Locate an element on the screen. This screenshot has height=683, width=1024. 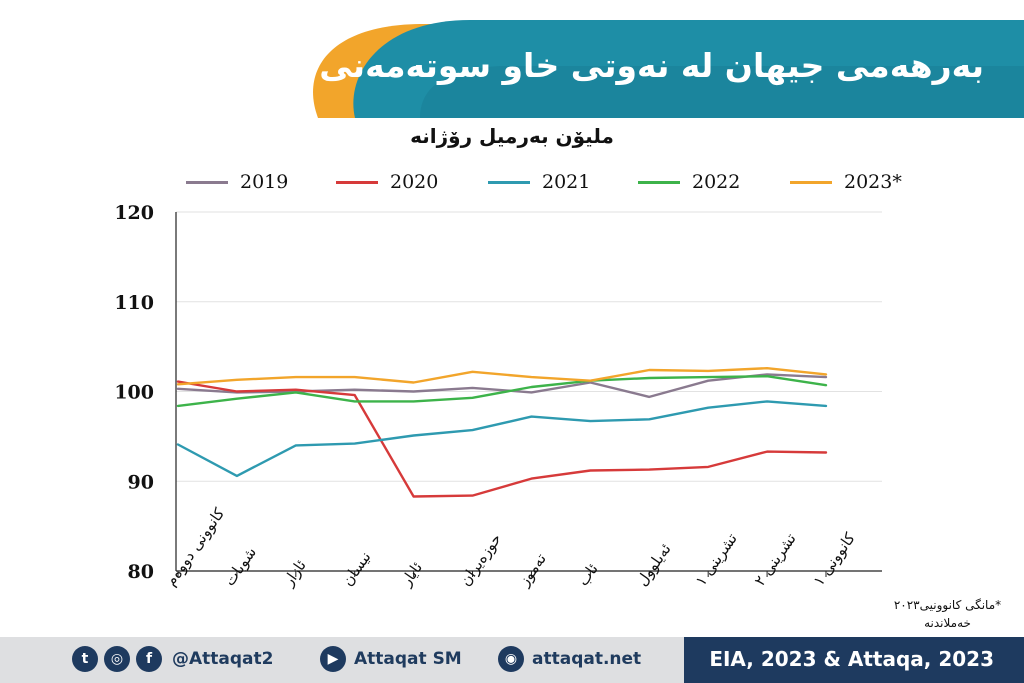
legend-label: 2021 is located at coordinates (566, 182).